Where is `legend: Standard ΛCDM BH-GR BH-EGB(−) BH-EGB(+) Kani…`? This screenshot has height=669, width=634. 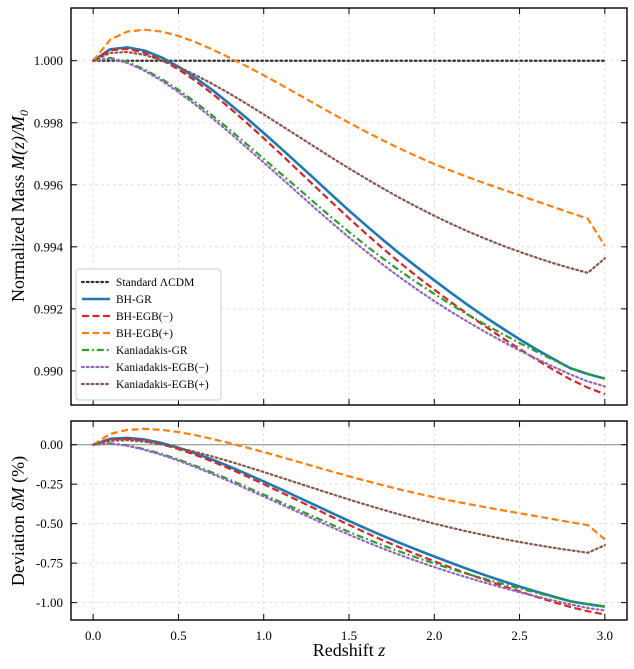 legend: Standard ΛCDM BH-GR BH-EGB(−) BH-EGB(+) Kani… is located at coordinates (148, 334).